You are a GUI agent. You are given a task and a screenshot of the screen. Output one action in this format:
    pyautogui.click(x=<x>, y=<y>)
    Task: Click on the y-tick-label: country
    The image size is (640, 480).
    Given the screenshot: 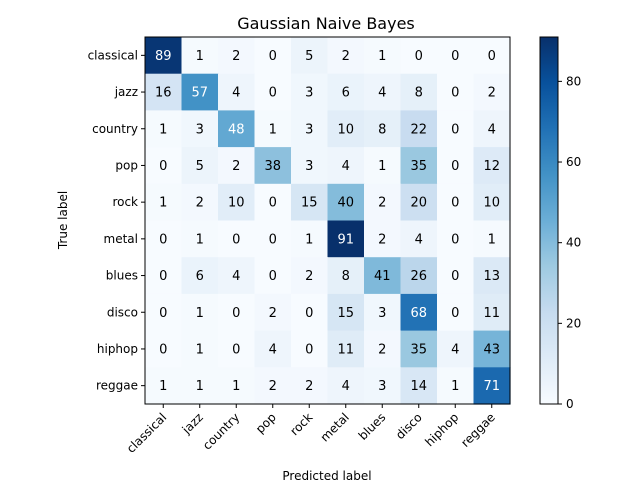 What is the action you would take?
    pyautogui.click(x=115, y=129)
    